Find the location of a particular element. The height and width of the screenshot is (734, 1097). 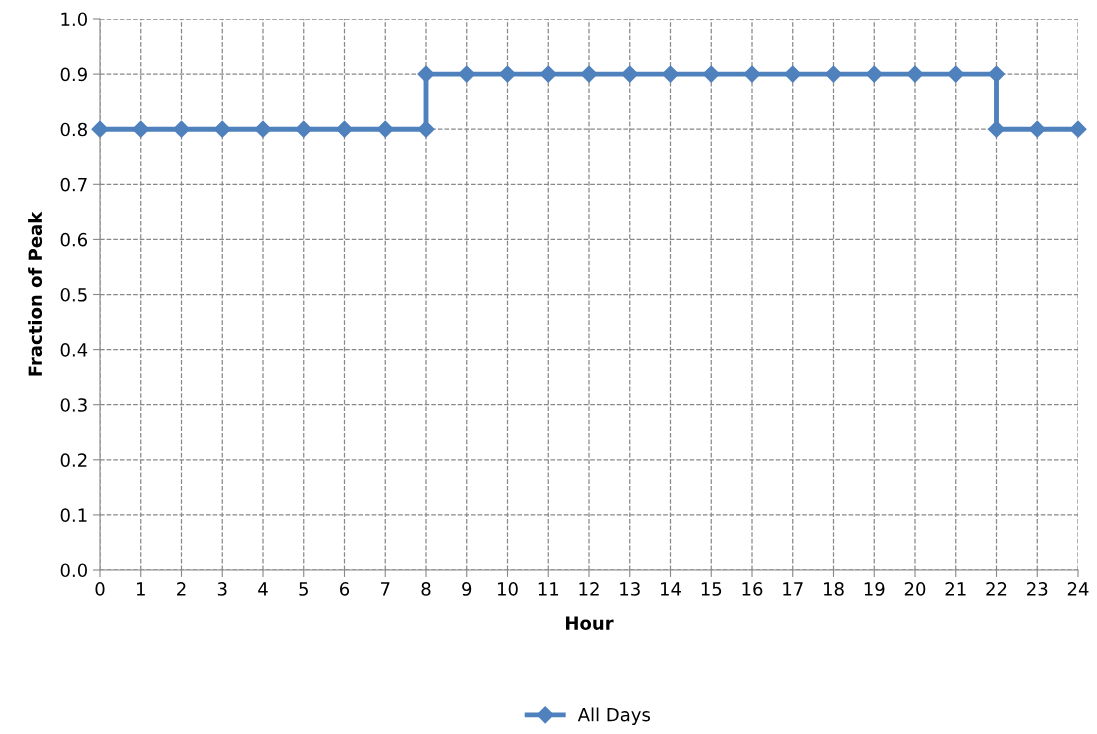

x-tick-label: 23 is located at coordinates (1037, 589).